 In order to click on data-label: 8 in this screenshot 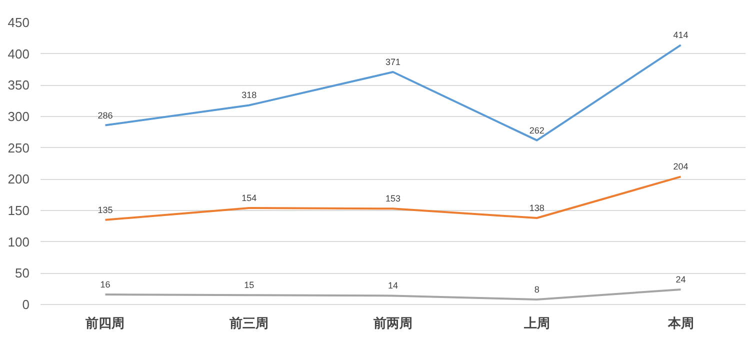, I will do `click(537, 289)`.